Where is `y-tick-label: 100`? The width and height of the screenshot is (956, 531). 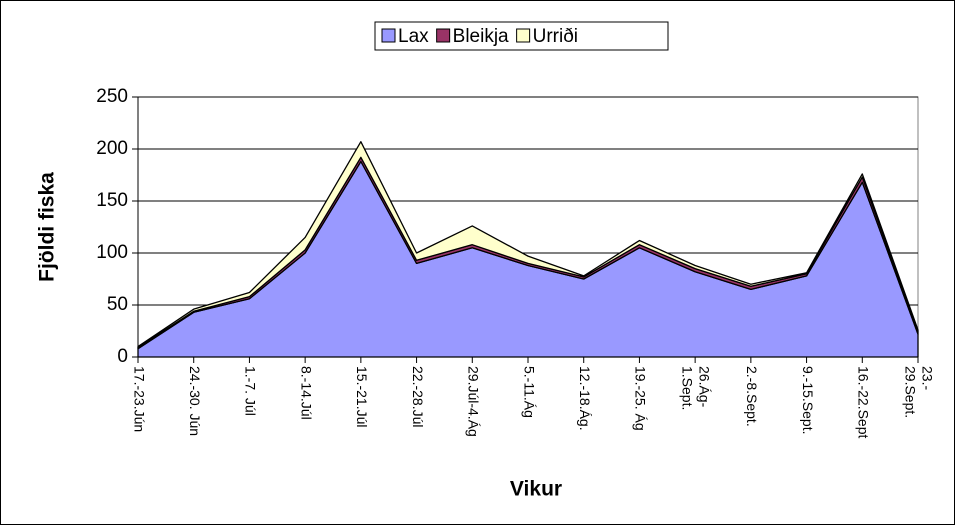 y-tick-label: 100 is located at coordinates (112, 252).